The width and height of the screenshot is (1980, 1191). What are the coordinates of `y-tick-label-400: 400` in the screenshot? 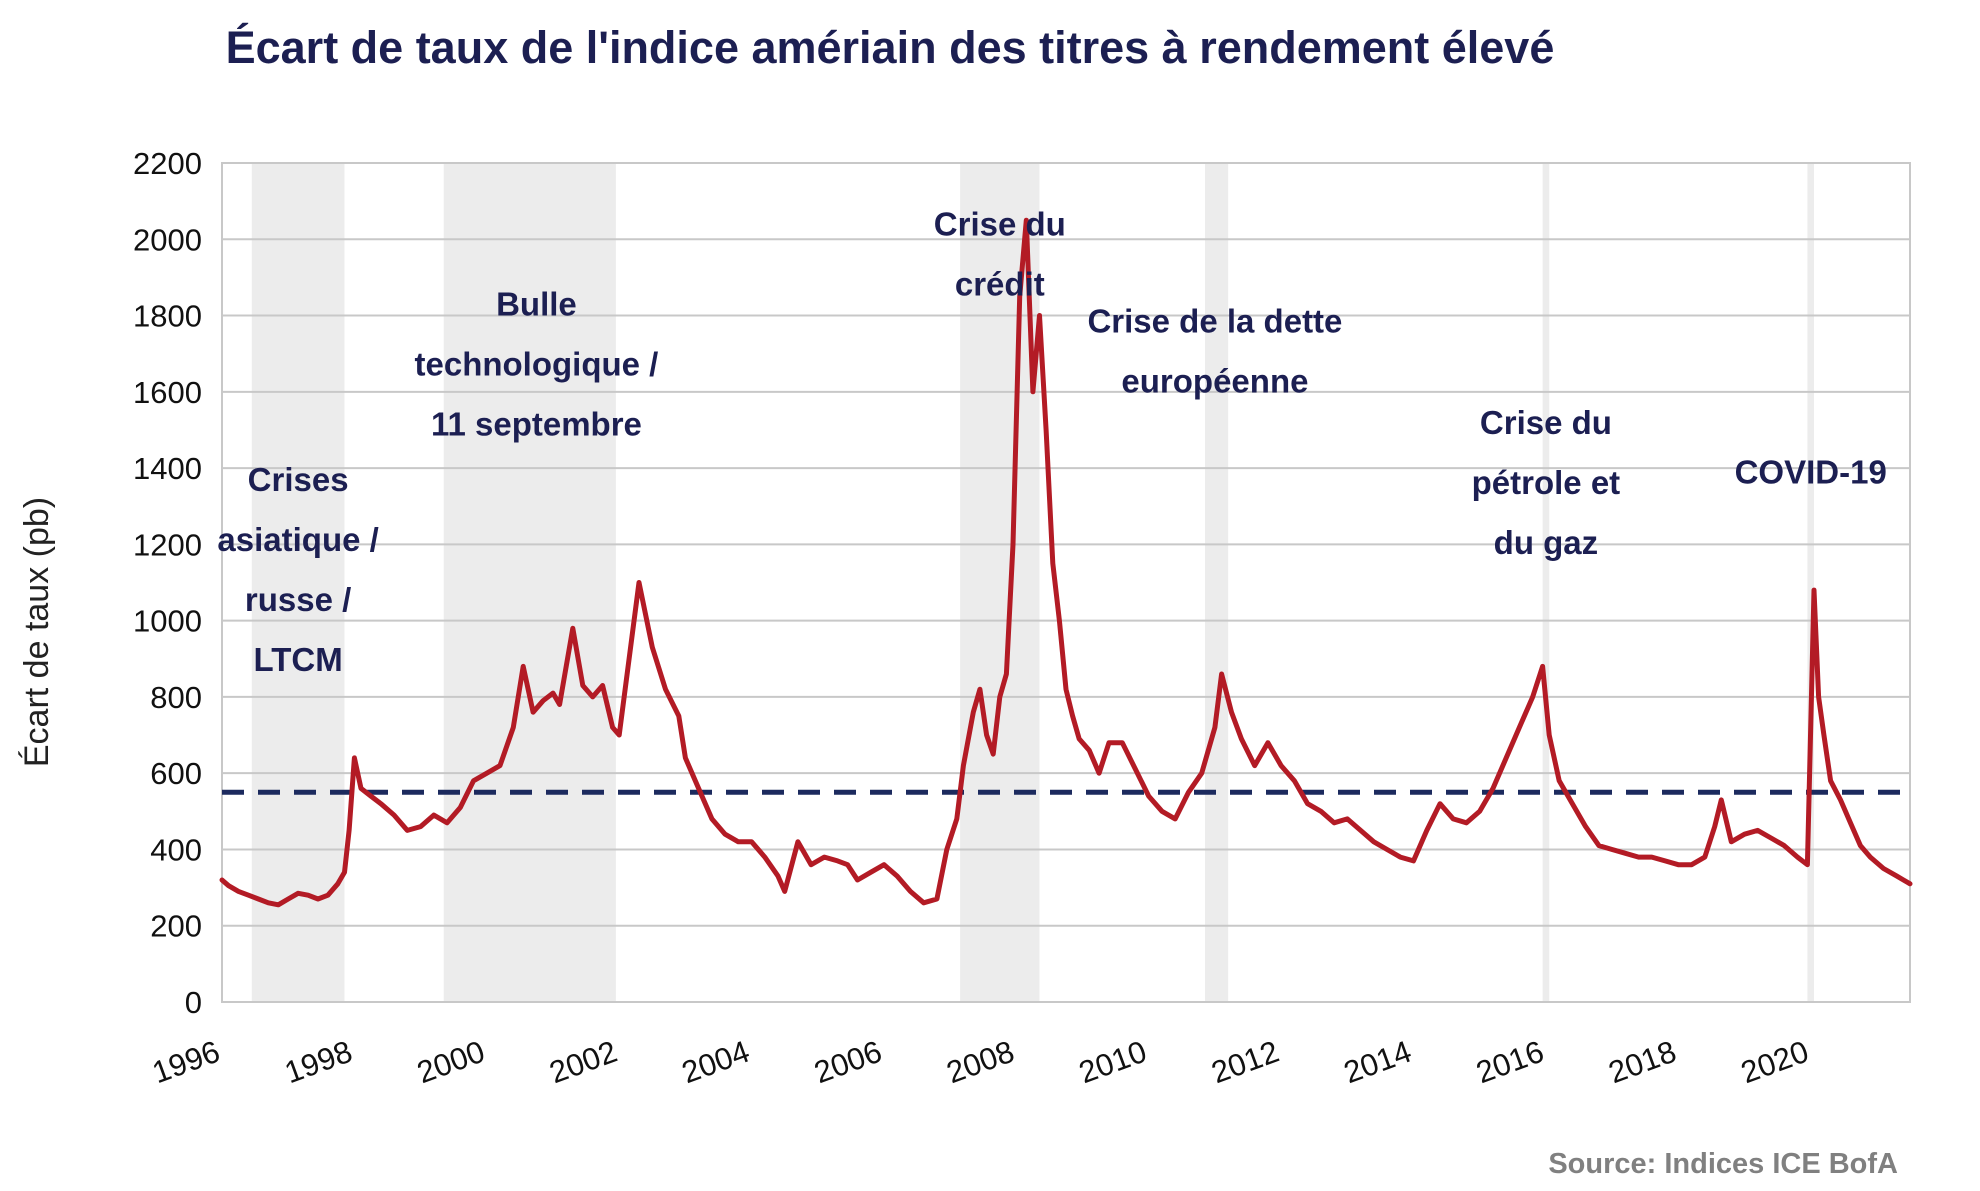 It's located at (176, 849).